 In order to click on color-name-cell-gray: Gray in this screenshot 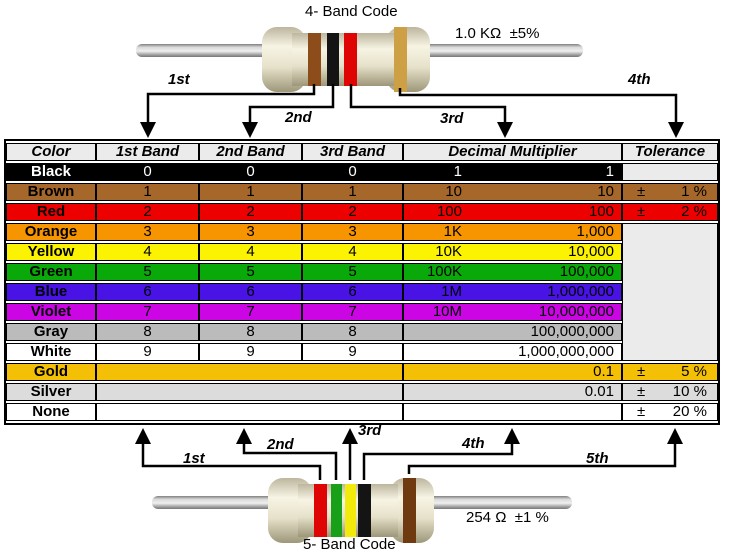, I will do `click(51, 332)`.